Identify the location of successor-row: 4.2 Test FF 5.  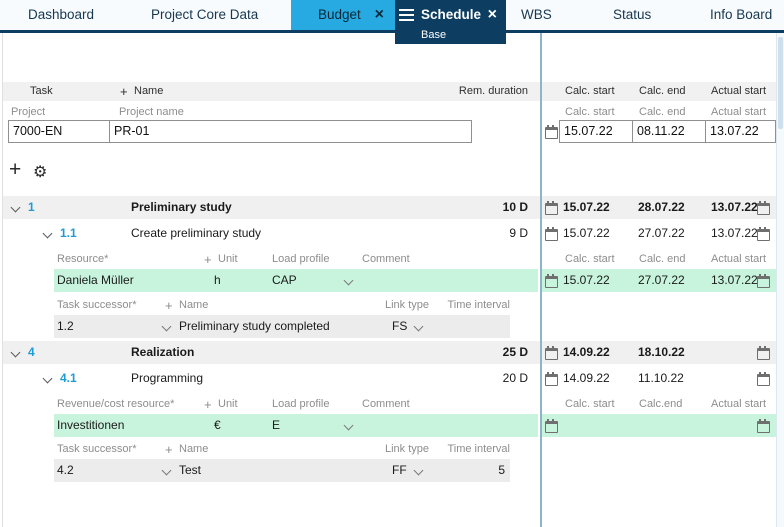
(392, 470).